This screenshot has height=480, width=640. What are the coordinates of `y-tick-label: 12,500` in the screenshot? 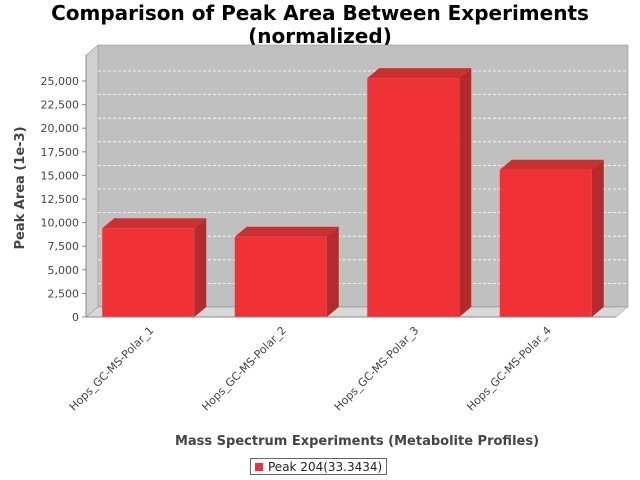 It's located at (60, 199).